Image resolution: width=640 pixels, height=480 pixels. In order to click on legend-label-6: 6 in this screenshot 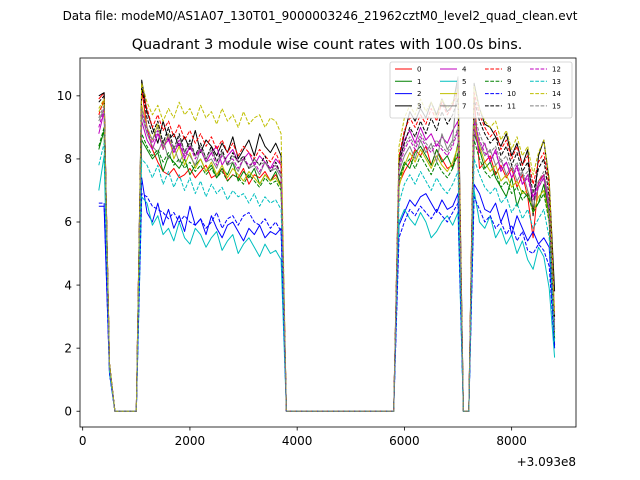, I will do `click(464, 94)`.